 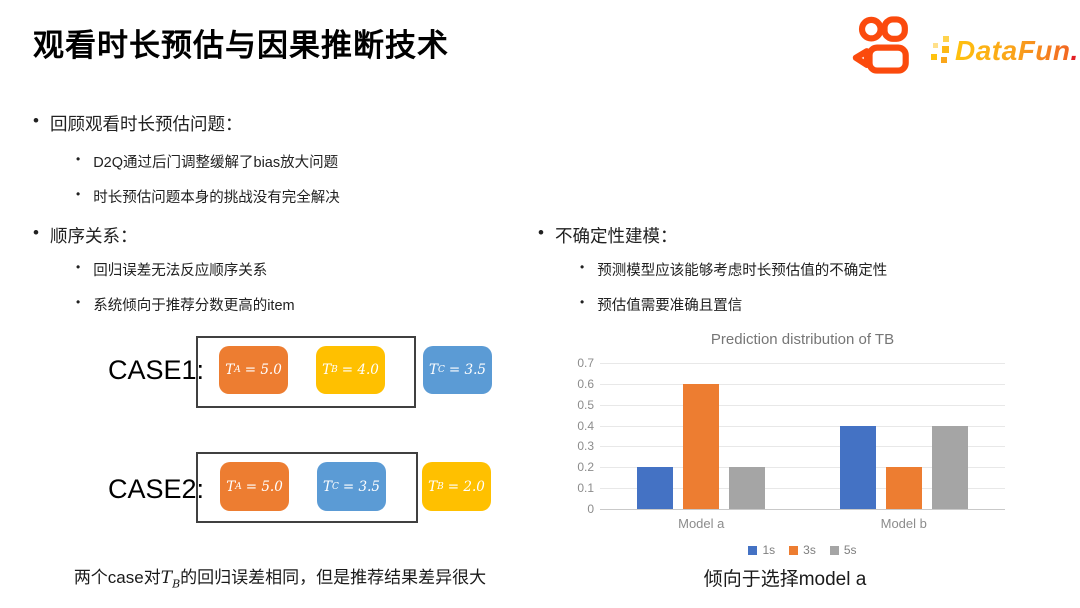 What do you see at coordinates (333, 577) in the screenshot?
I see `caption-text: 的回归误差相同，但是推荐结果差异很大` at bounding box center [333, 577].